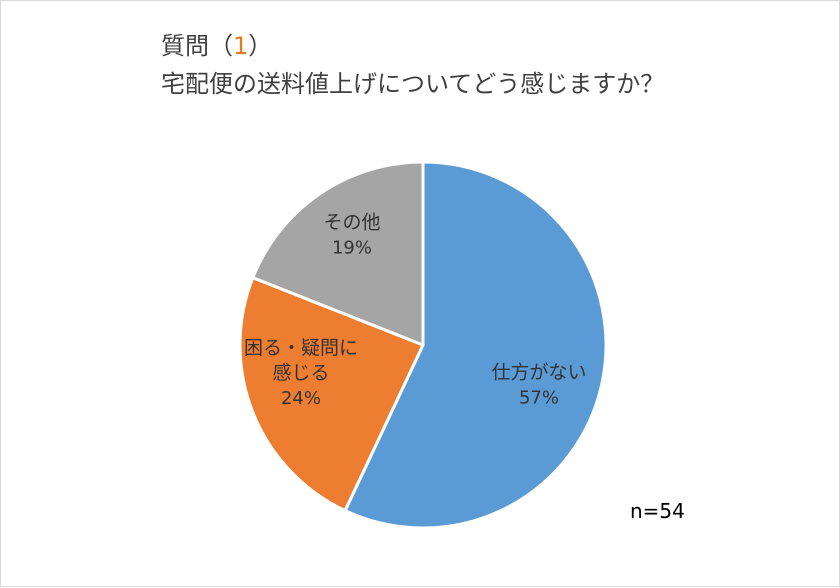 This screenshot has height=588, width=840. I want to click on slice-label-2-line1: 困る・疑問に, so click(301, 348).